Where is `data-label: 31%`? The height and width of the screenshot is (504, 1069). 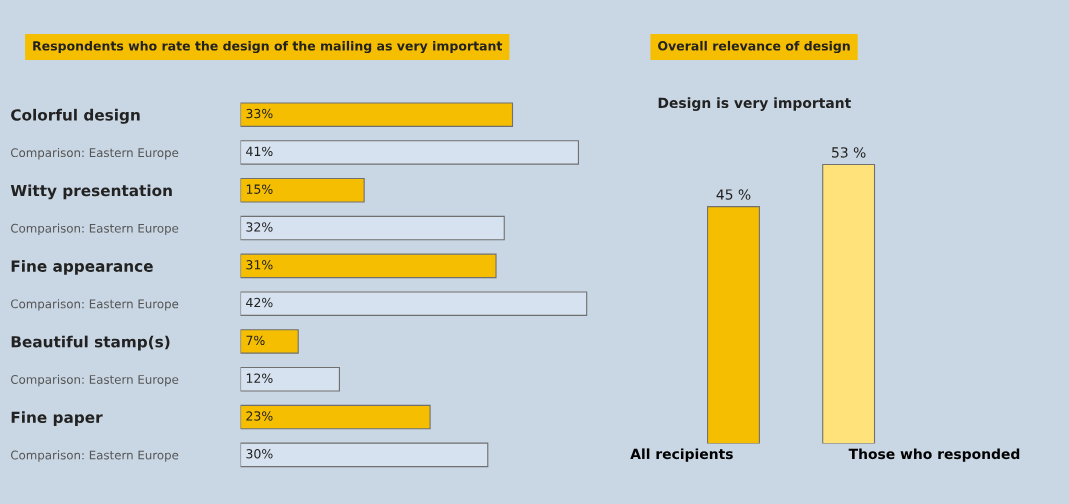 data-label: 31% is located at coordinates (259, 265).